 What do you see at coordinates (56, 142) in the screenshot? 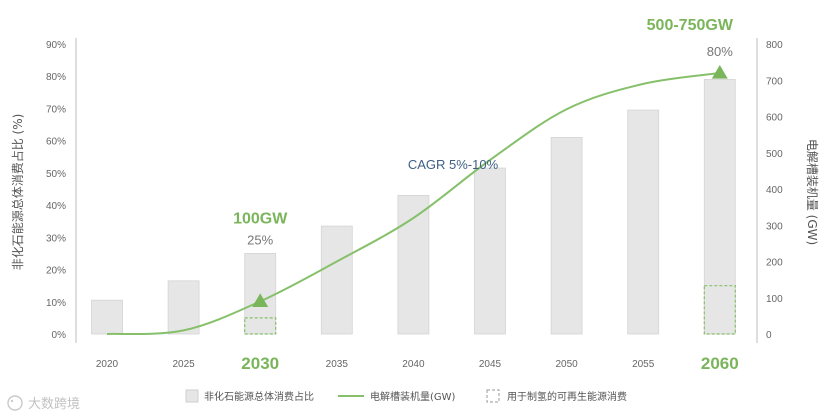
I see `left-tick-label: 60%` at bounding box center [56, 142].